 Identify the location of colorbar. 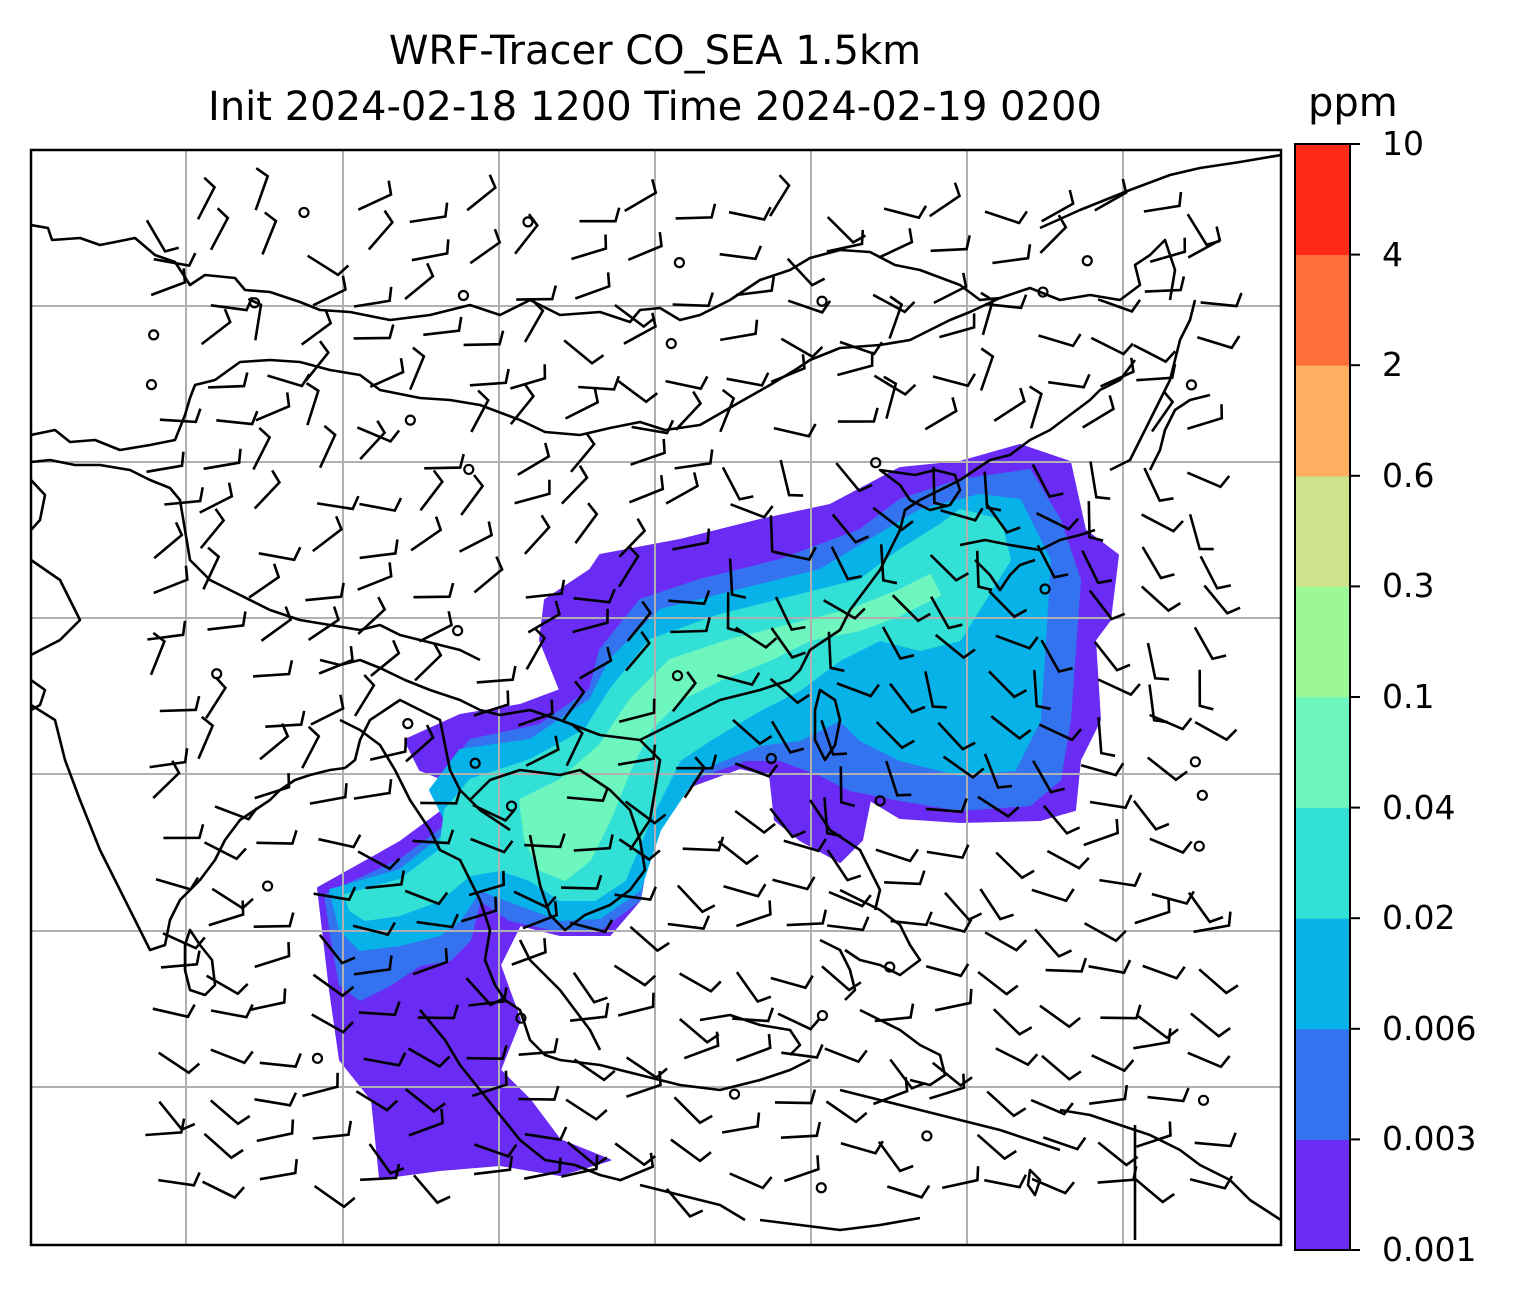
(1327, 697).